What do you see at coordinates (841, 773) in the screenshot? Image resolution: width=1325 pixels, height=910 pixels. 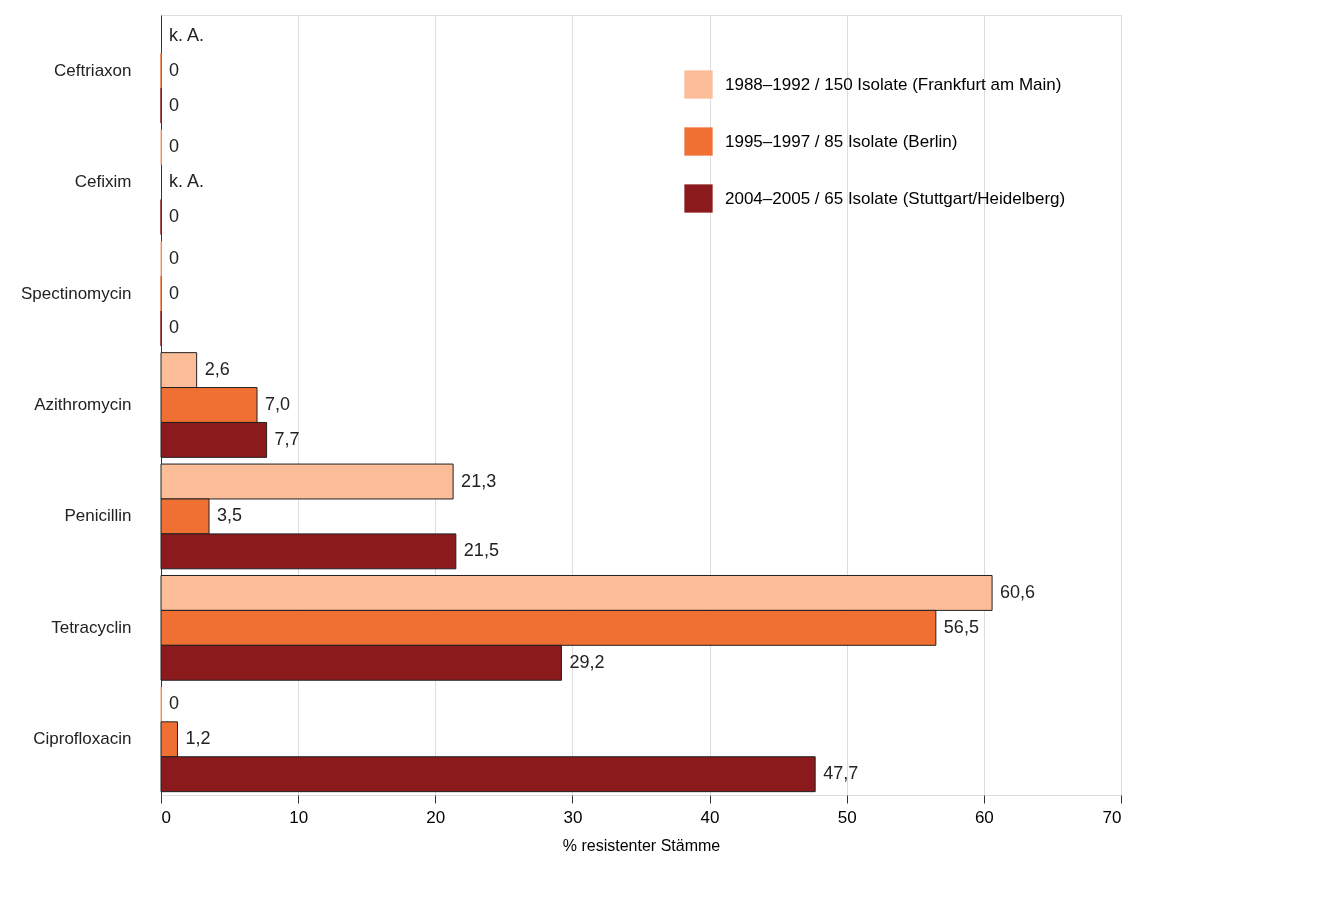 I see `data-label: 47,7` at bounding box center [841, 773].